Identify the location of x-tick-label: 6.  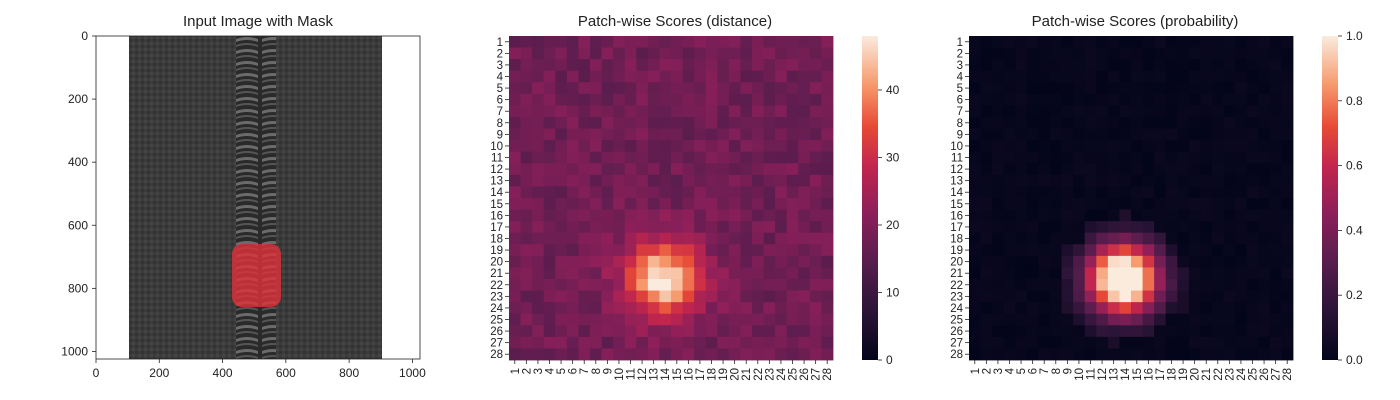
(1034, 371).